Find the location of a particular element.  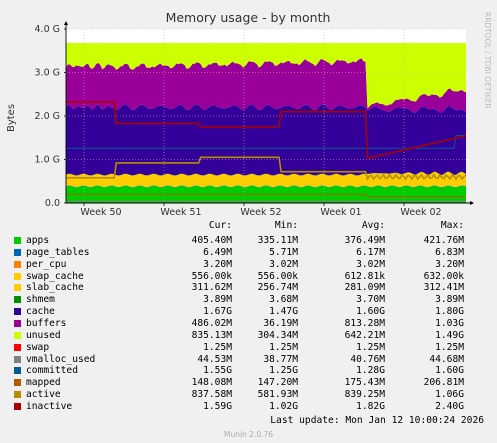

legend-name: unused is located at coordinates (43, 335).